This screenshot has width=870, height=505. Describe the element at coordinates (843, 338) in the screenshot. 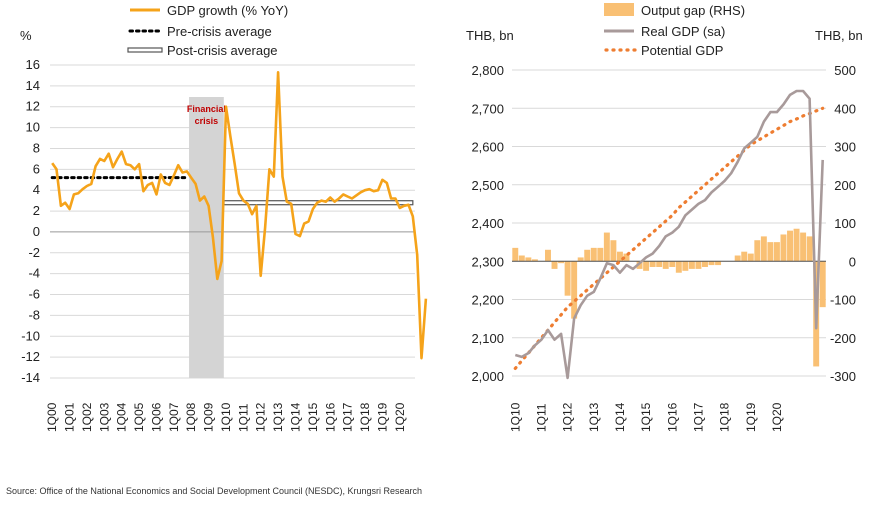

I see `right-right-y-tick: -200` at that location.